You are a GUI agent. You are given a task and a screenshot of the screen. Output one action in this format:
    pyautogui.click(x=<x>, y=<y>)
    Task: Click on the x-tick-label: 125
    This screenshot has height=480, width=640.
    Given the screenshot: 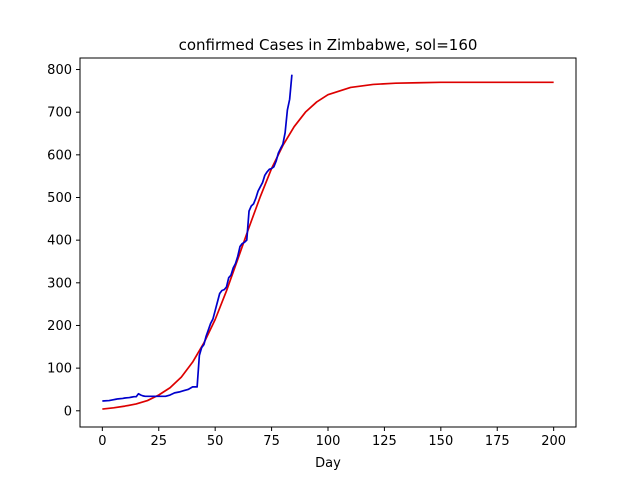 What is the action you would take?
    pyautogui.click(x=384, y=441)
    